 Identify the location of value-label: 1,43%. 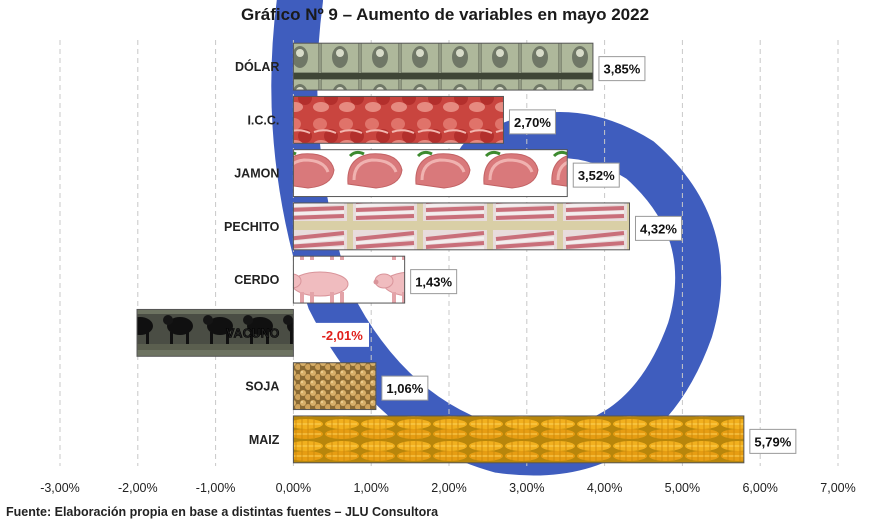
(433, 282).